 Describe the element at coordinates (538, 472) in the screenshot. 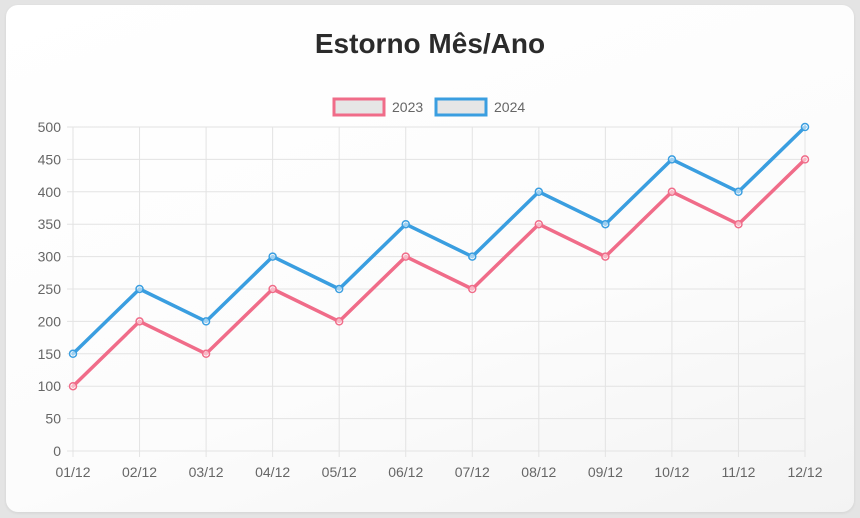

I see `x-tick-label: 08/12` at that location.